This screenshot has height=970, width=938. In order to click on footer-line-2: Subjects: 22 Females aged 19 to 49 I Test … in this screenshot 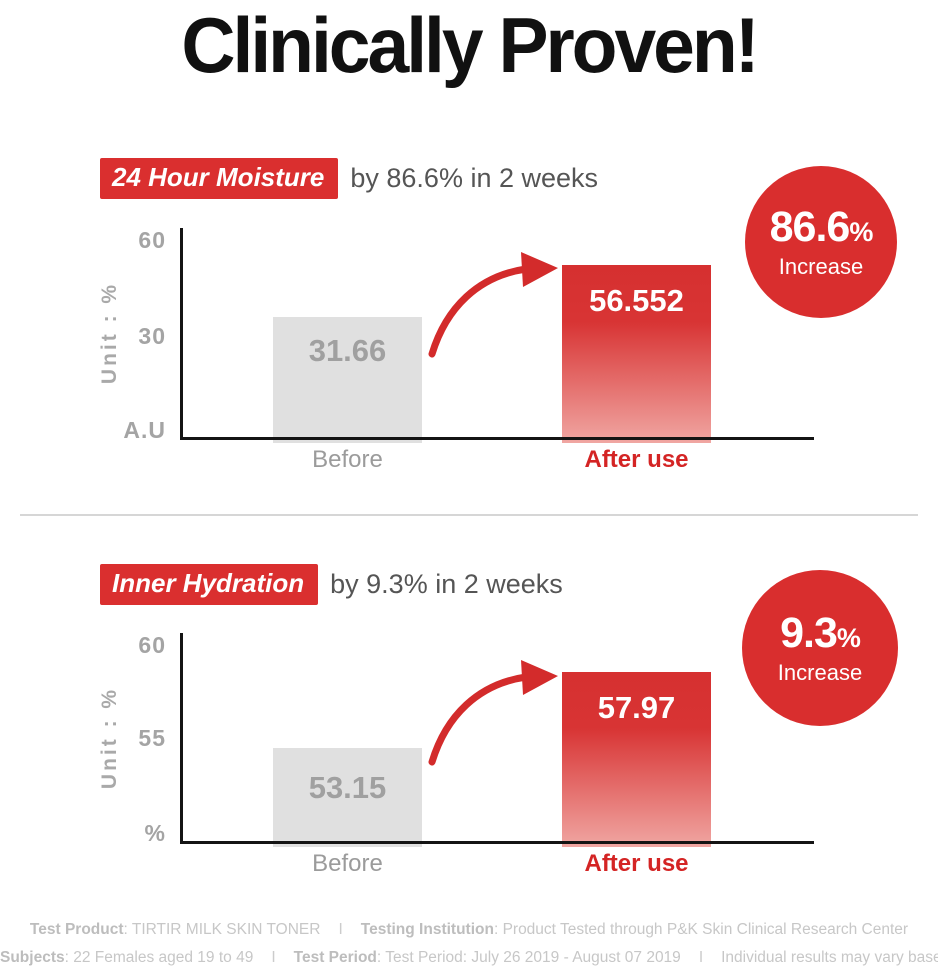, I will do `click(469, 958)`.